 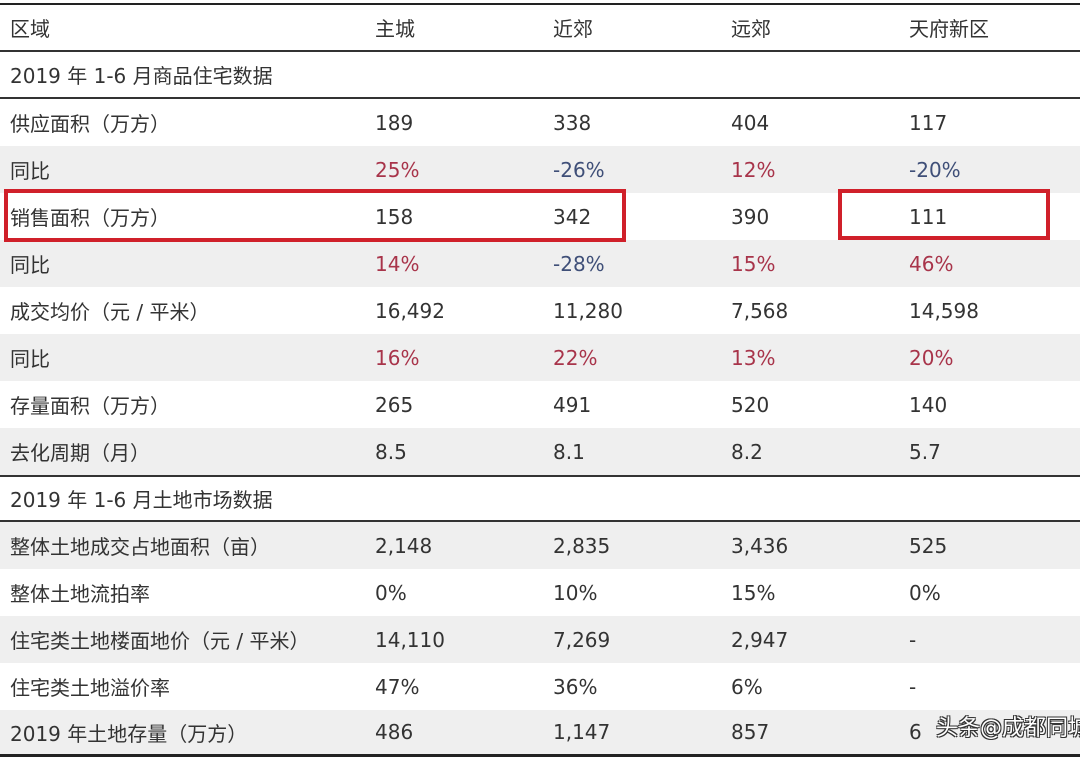 I want to click on table-cell: 25%, so click(x=397, y=169).